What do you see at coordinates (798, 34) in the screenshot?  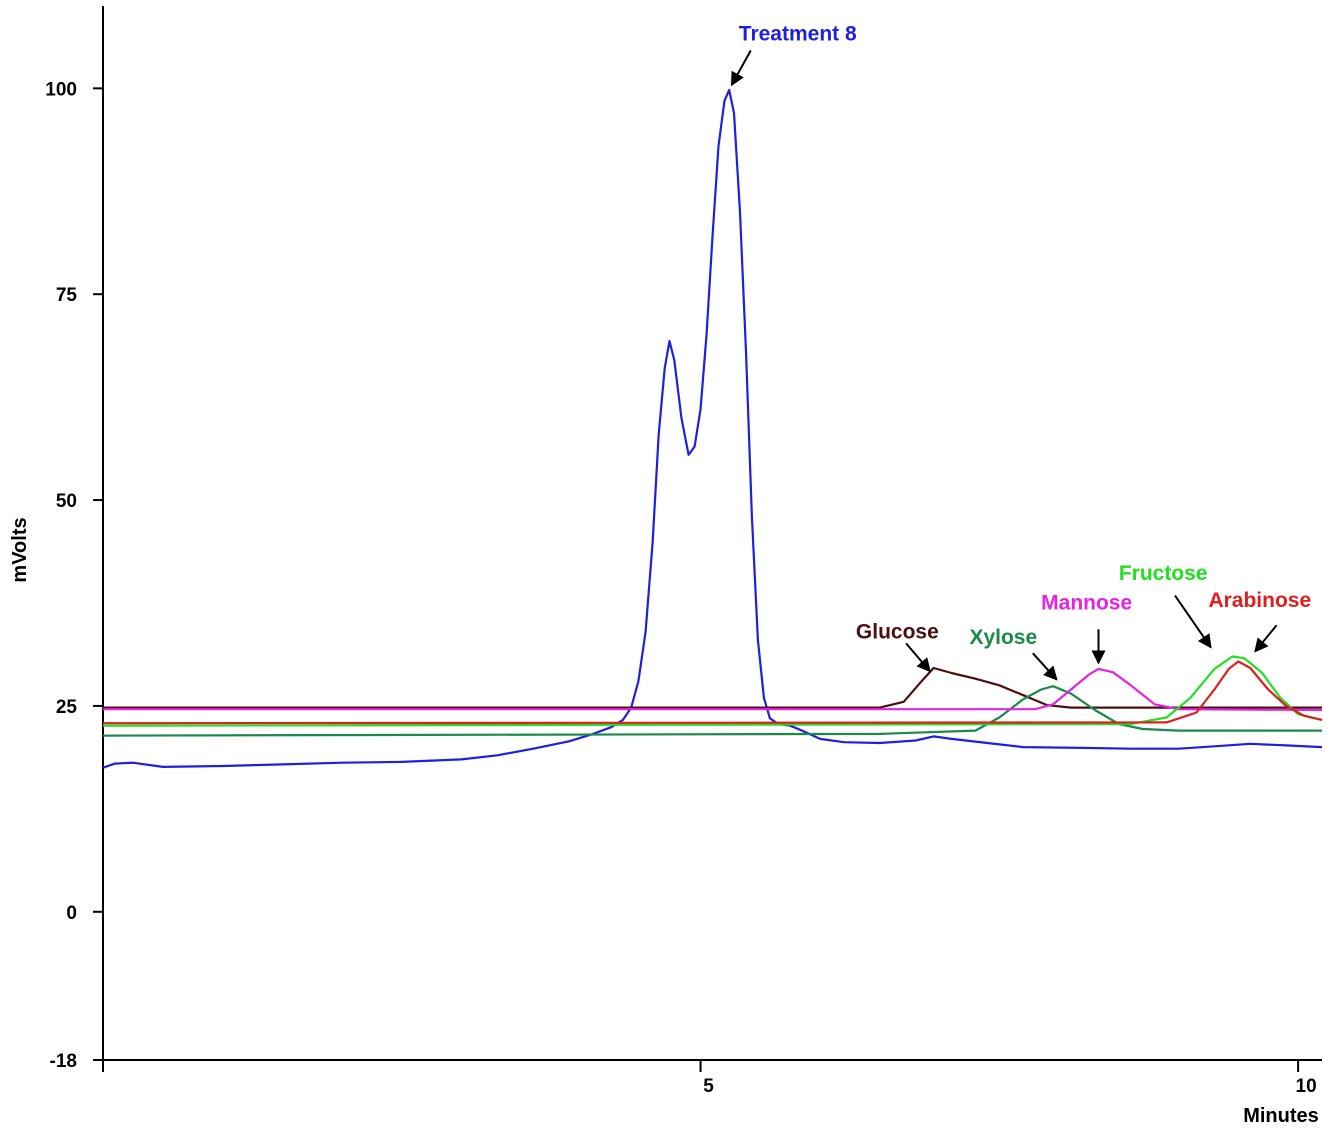 I see `label-treatment-8: Treatment 8` at bounding box center [798, 34].